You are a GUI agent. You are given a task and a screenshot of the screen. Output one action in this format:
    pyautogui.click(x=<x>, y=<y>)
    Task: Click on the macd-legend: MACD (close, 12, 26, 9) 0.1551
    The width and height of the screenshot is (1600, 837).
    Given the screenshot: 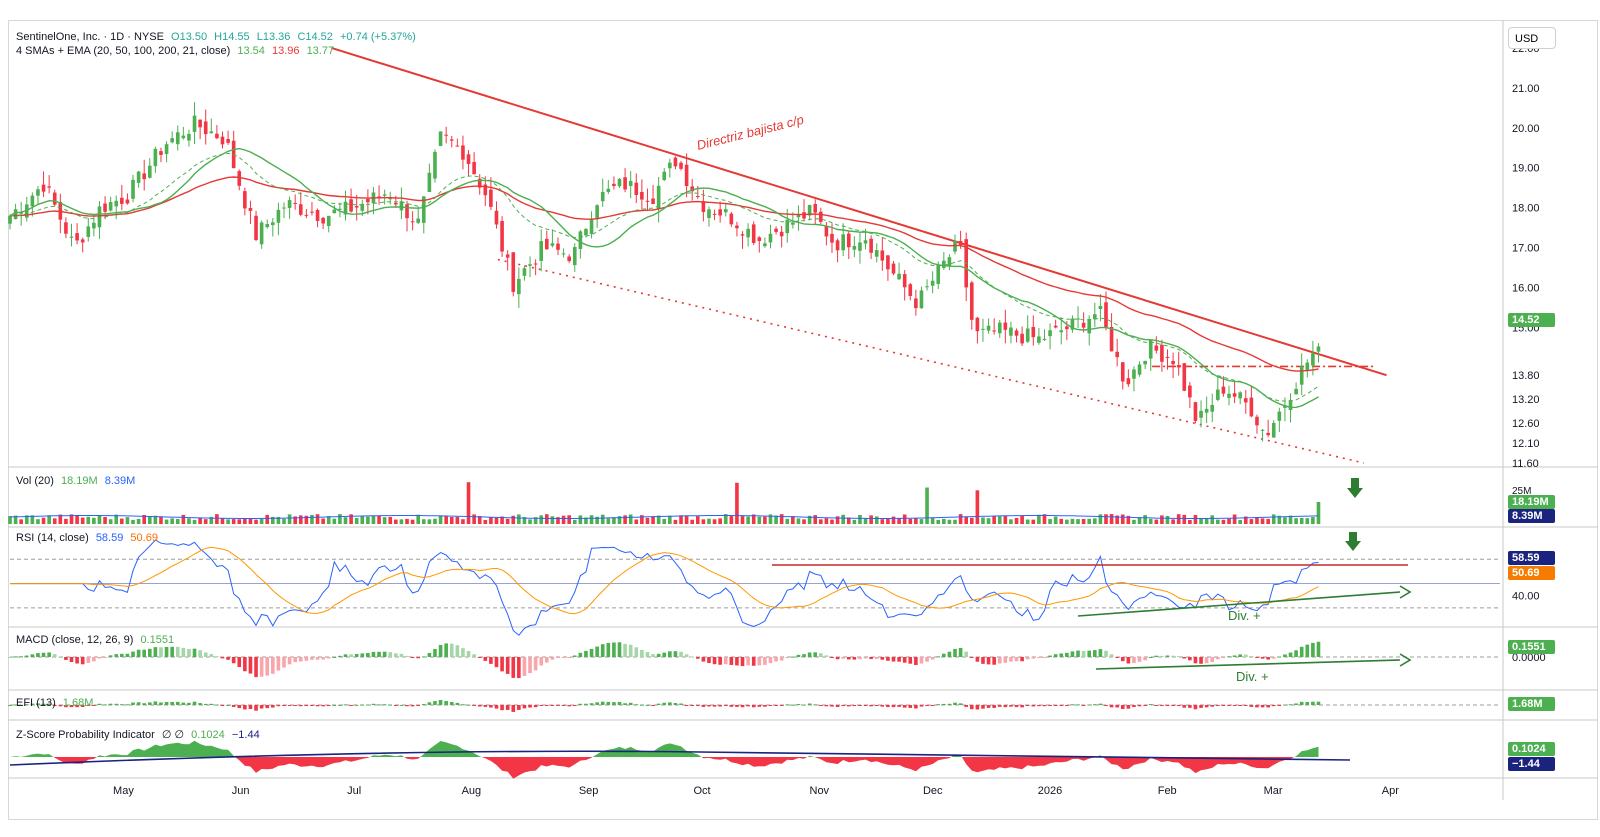 What is the action you would take?
    pyautogui.click(x=97, y=640)
    